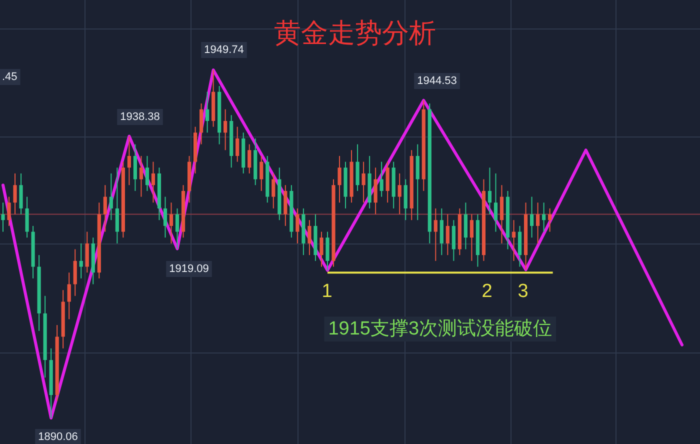 This screenshot has height=444, width=700. What do you see at coordinates (440, 329) in the screenshot?
I see `ref-line-label: 1915支撑3次测试没能破位` at bounding box center [440, 329].